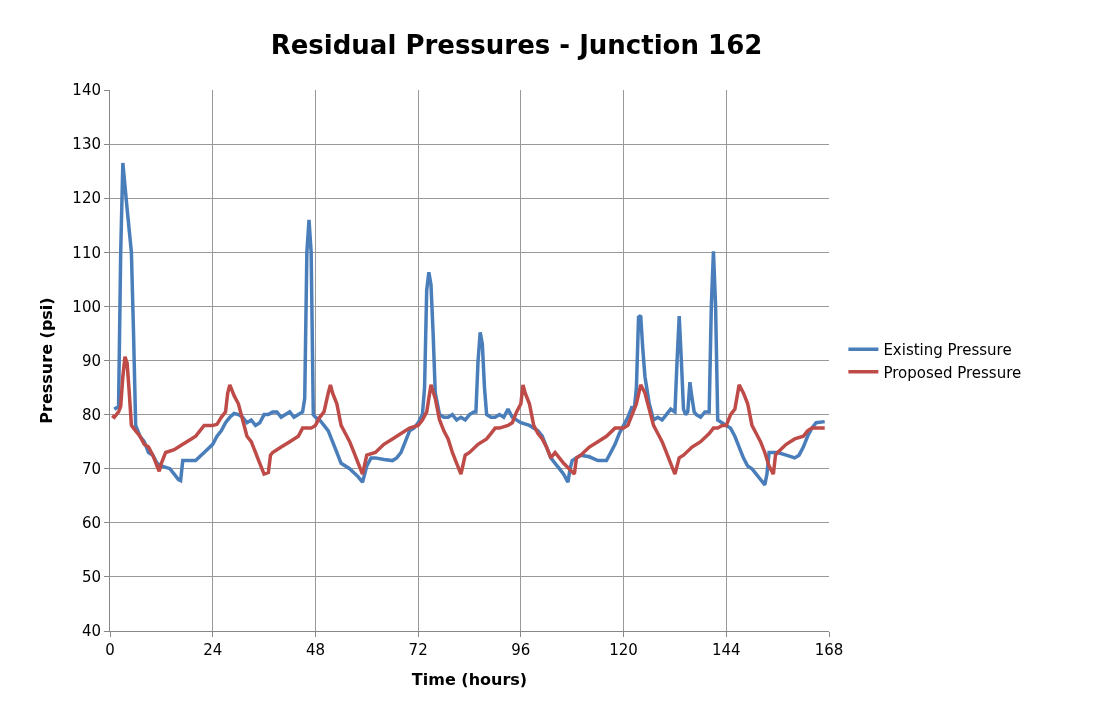 The width and height of the screenshot is (1099, 721). I want to click on y-tick-label: 130, so click(86, 144).